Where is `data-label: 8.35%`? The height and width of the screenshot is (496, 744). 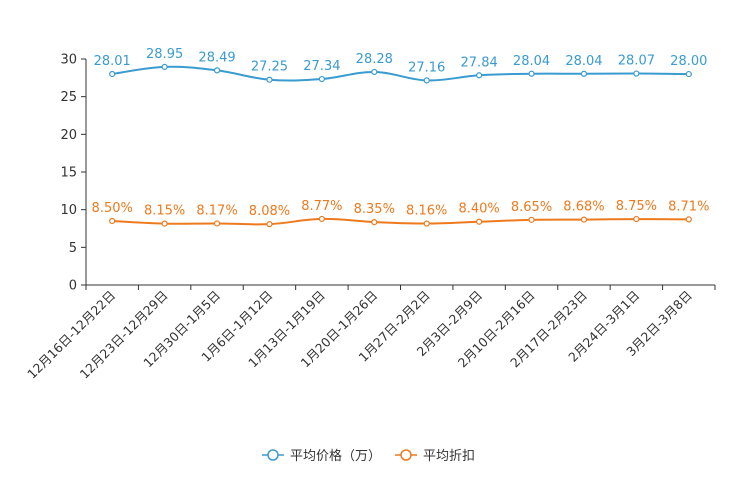 data-label: 8.35% is located at coordinates (374, 209).